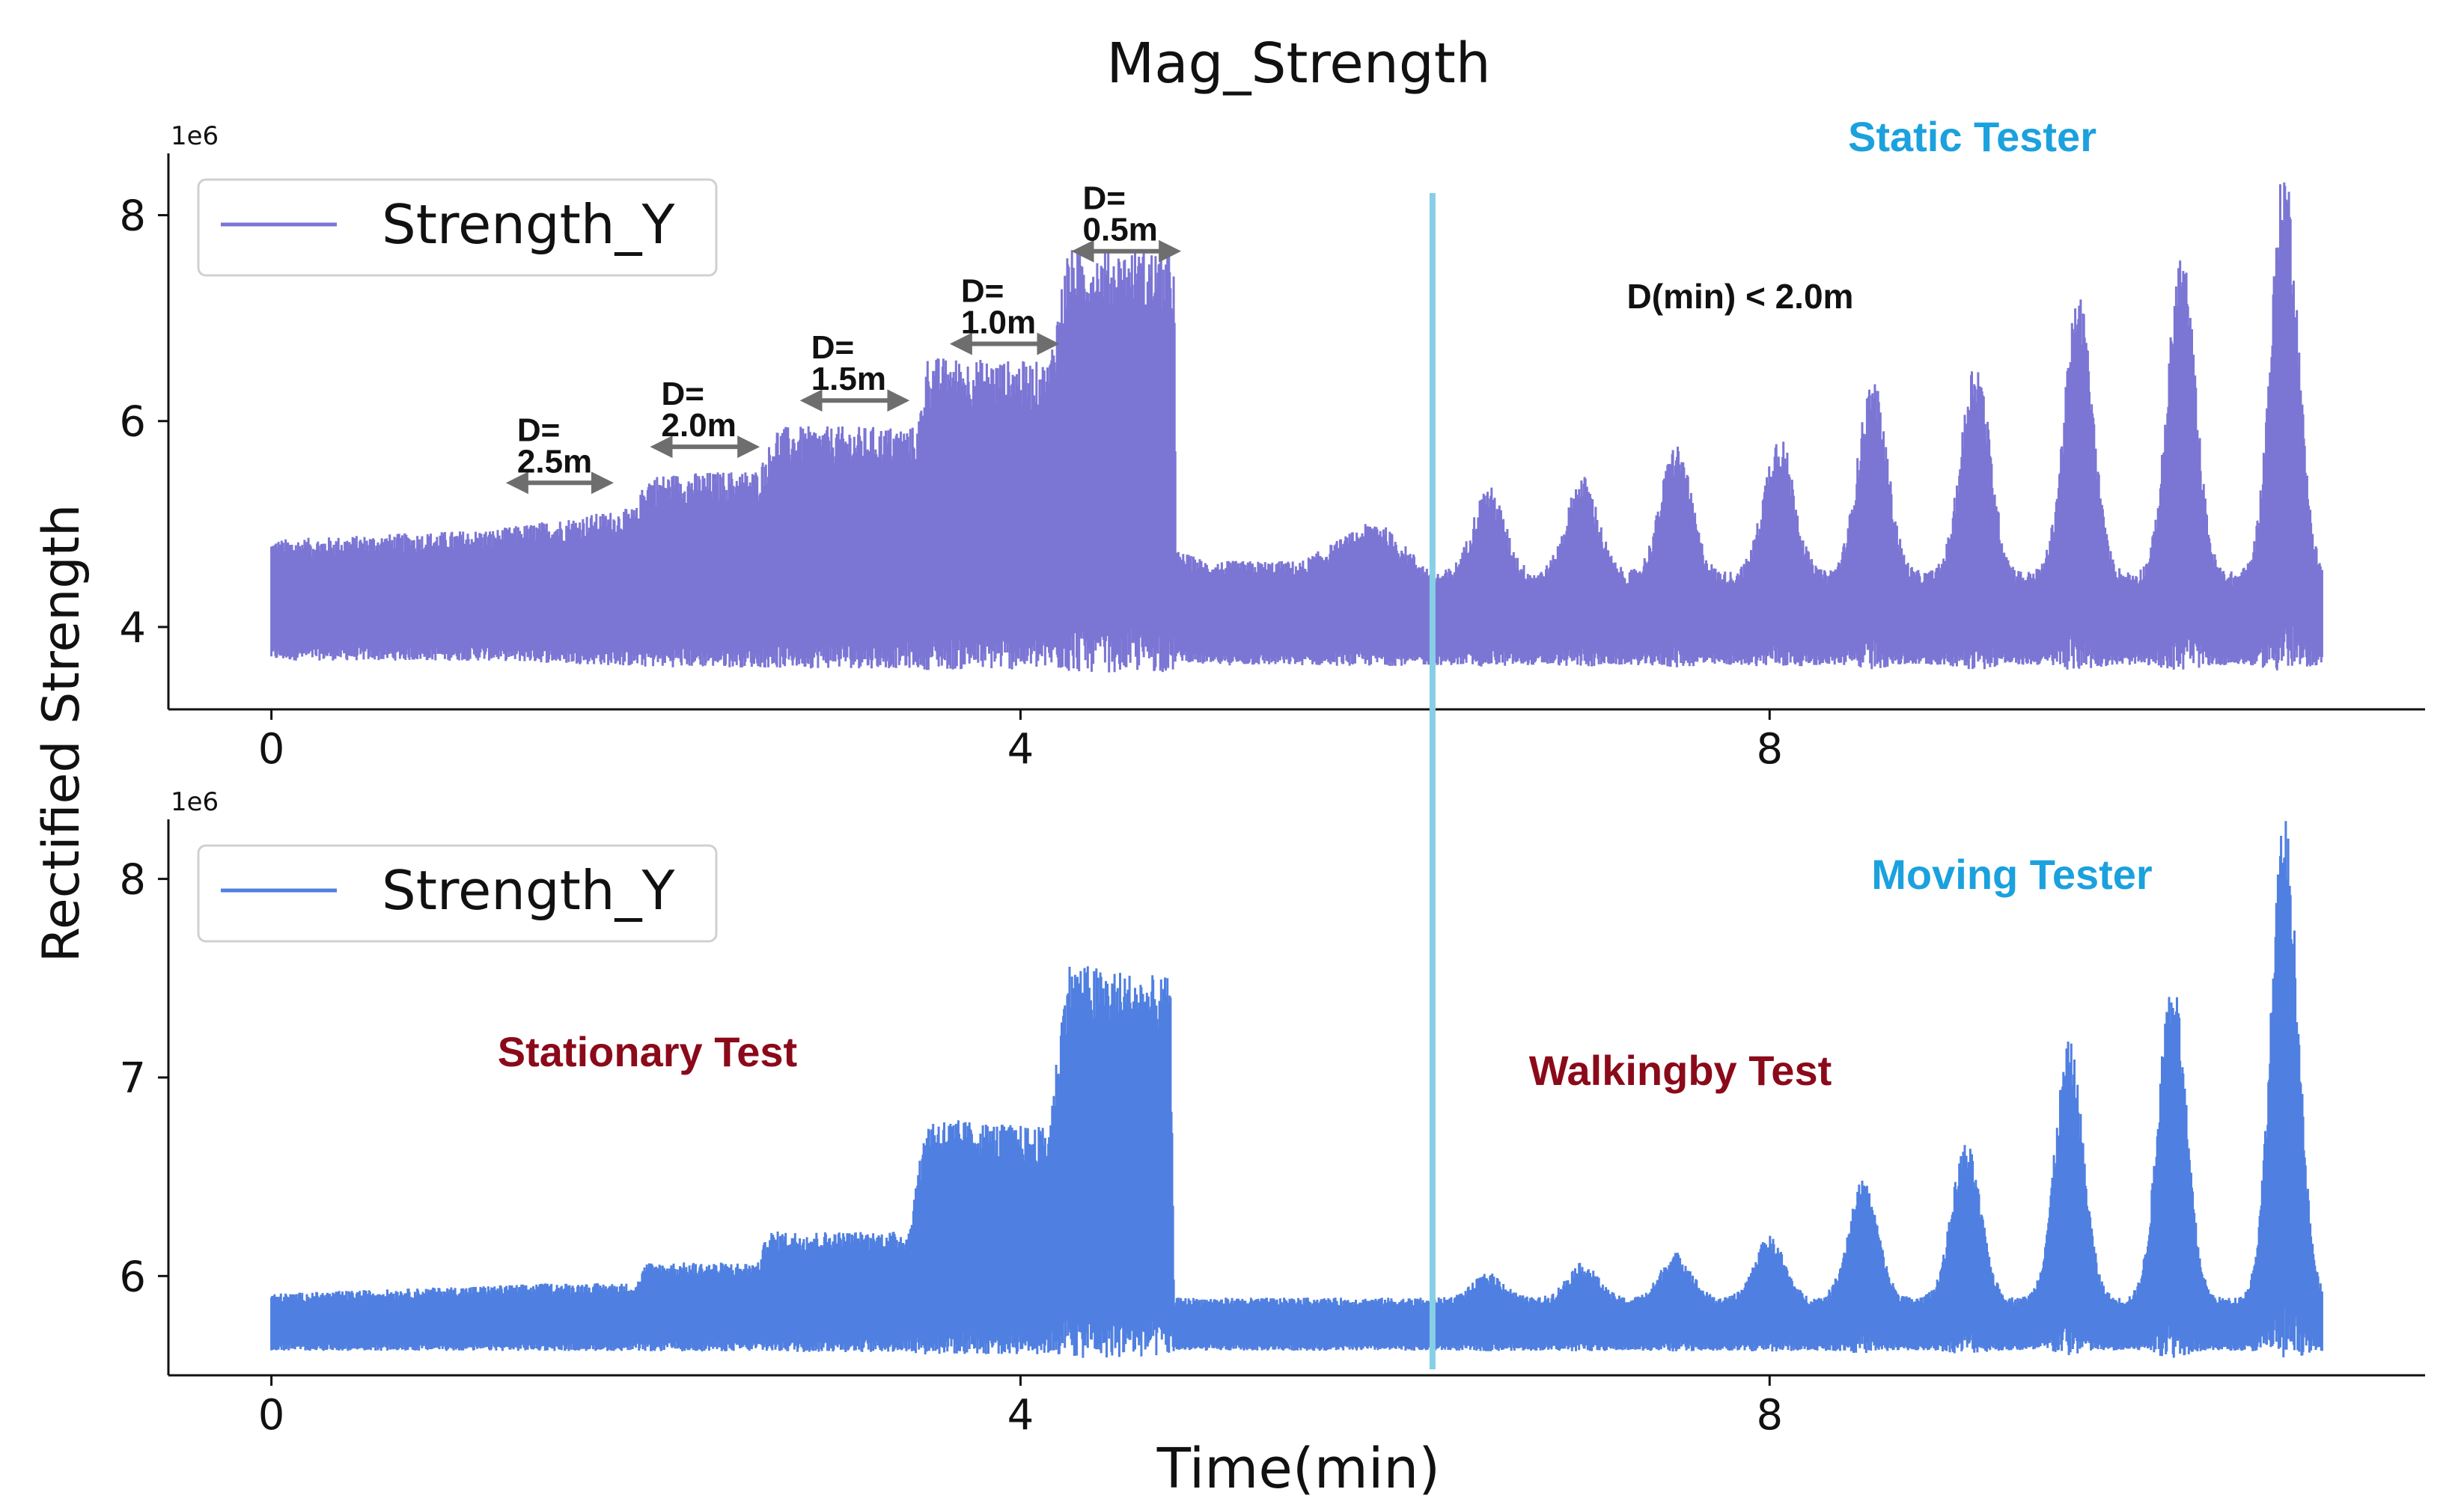 This screenshot has width=2464, height=1507. Describe the element at coordinates (849, 379) in the screenshot. I see `distance-label-value: 1.5m` at that location.